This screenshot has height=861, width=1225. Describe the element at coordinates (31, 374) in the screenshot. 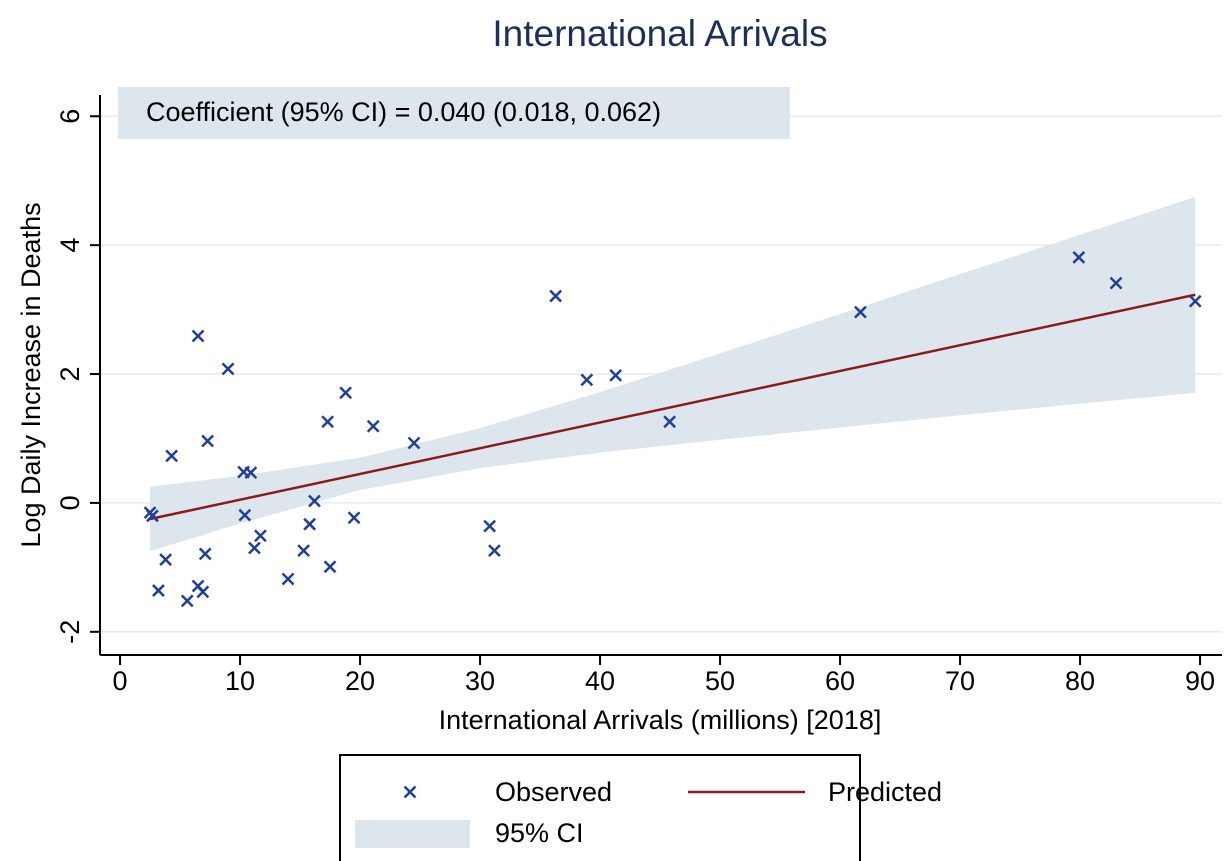

I see `y-axis-label: Log Daily Increase in Deaths` at that location.